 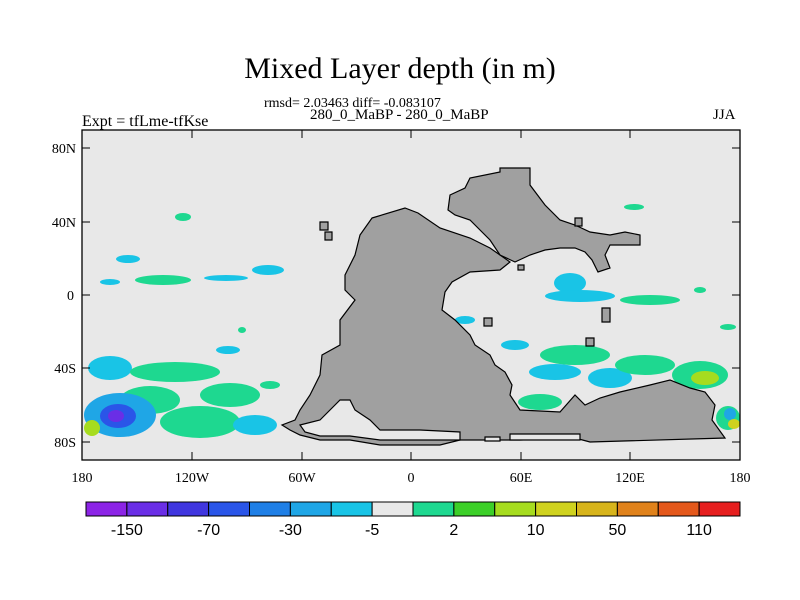 What do you see at coordinates (127, 530) in the screenshot?
I see `colorbar-label: -150` at bounding box center [127, 530].